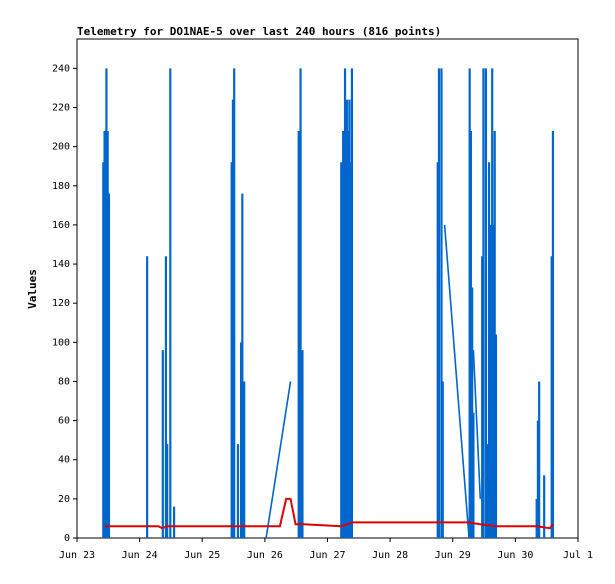  Describe the element at coordinates (64, 499) in the screenshot. I see `y-tick-label: 20` at that location.